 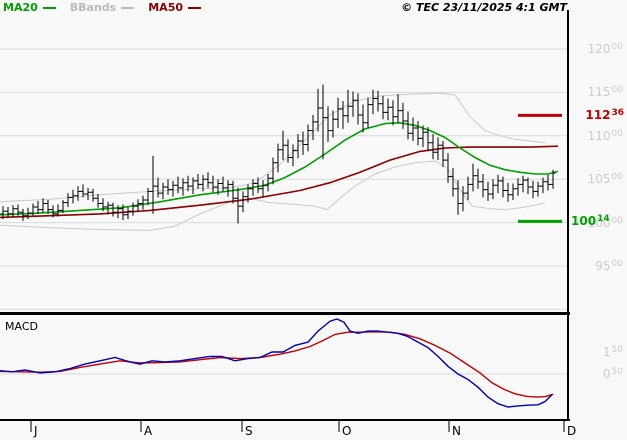 What do you see at coordinates (609, 266) in the screenshot?
I see `y-axis-price-label: 9500` at bounding box center [609, 266].